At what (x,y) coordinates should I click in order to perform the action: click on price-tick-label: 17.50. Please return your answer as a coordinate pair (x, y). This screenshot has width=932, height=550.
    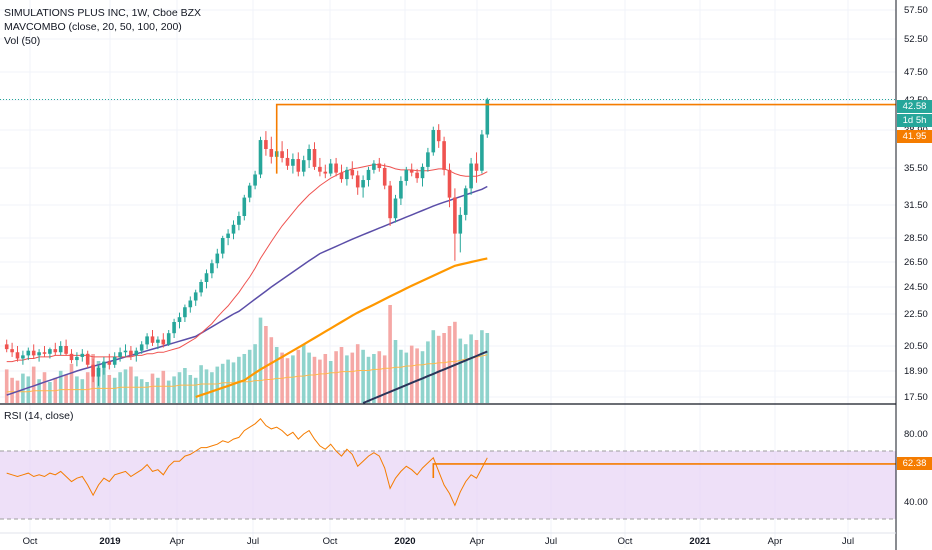
    Looking at the image, I should click on (916, 397).